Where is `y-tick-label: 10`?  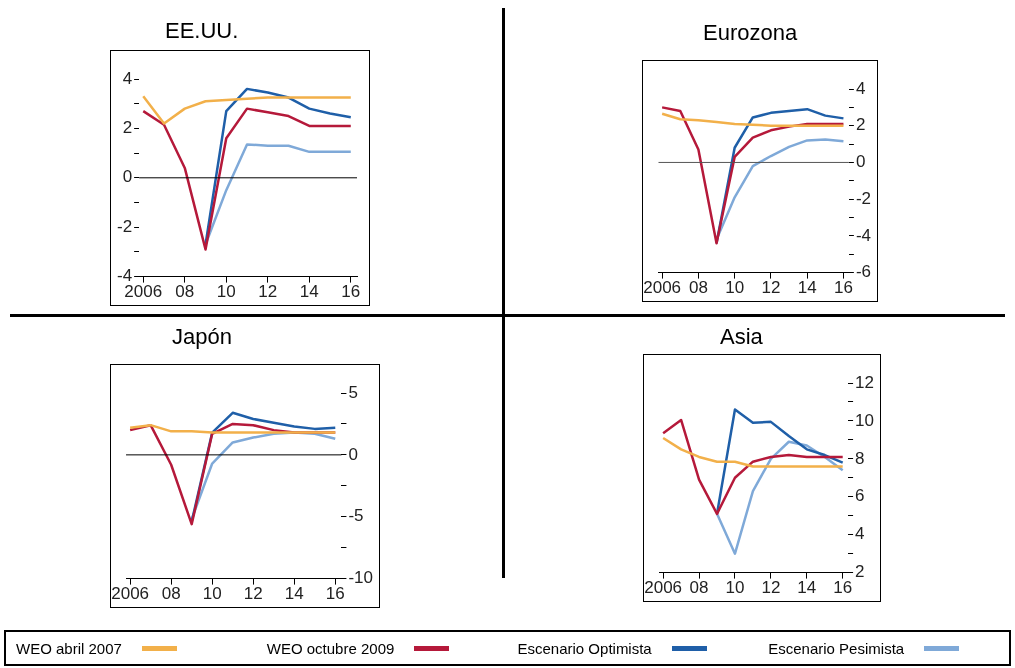 y-tick-label: 10 is located at coordinates (865, 420).